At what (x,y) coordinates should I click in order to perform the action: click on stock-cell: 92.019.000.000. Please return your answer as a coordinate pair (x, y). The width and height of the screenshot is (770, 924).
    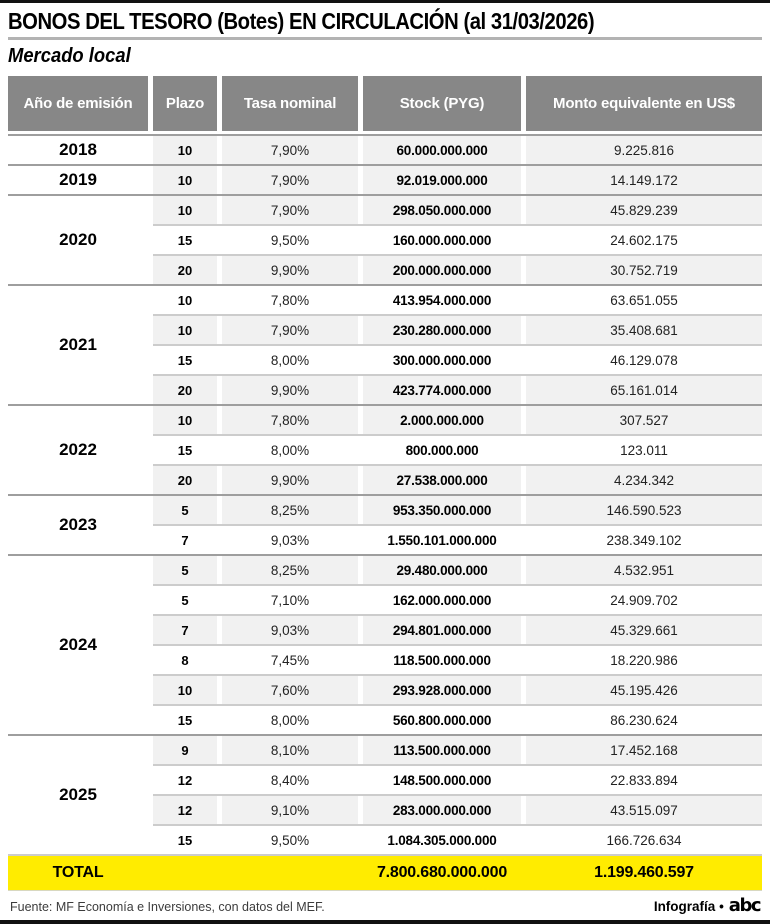
    Looking at the image, I should click on (442, 180).